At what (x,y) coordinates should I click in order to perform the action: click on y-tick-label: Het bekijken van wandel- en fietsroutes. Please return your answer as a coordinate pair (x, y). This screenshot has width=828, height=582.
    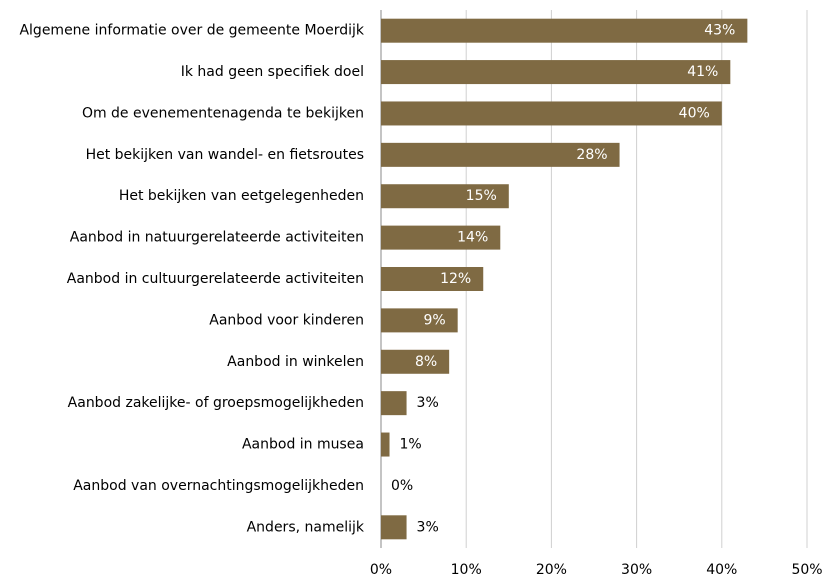
    Looking at the image, I should click on (225, 155).